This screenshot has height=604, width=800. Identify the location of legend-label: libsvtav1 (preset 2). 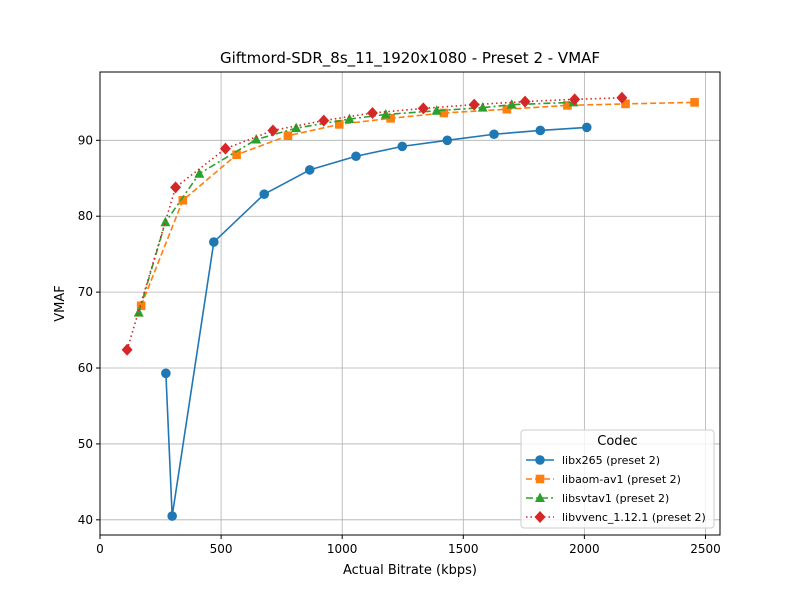
(615, 498).